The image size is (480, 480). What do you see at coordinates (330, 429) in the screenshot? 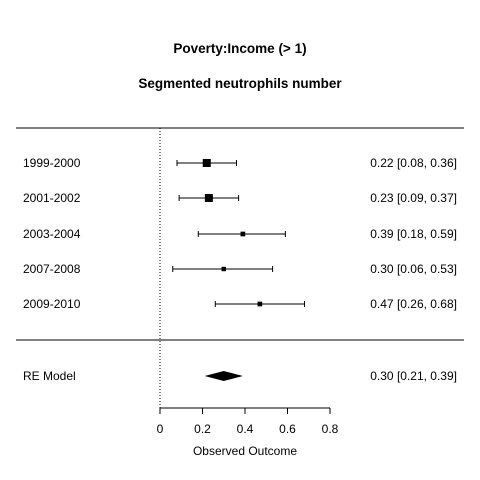
I see `x-tick-label: 0.8` at bounding box center [330, 429].